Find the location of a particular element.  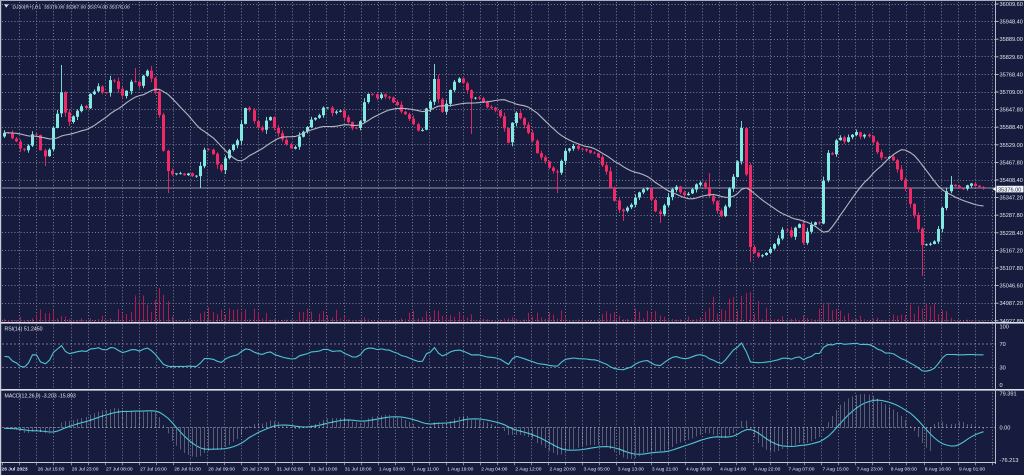

svg-text: -76.213 is located at coordinates (1009, 461).